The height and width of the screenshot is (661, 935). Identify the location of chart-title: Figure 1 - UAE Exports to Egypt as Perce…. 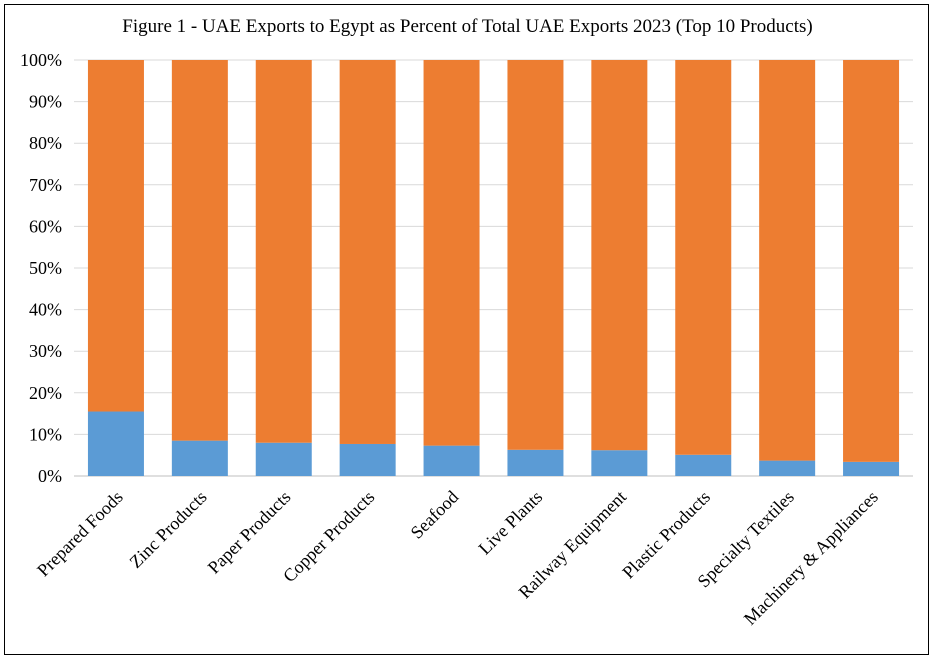
(467, 26).